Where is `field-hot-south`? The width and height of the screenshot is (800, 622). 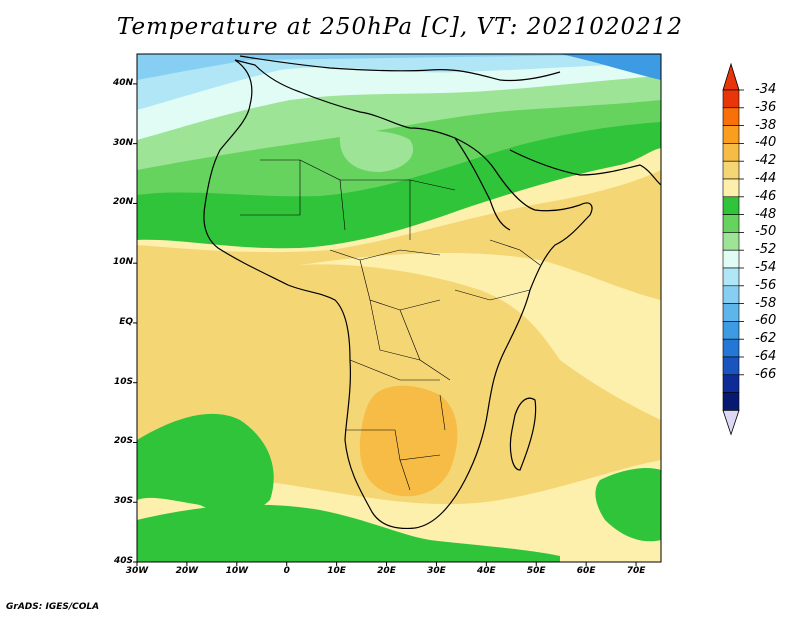
field-hot-south is located at coordinates (408, 441).